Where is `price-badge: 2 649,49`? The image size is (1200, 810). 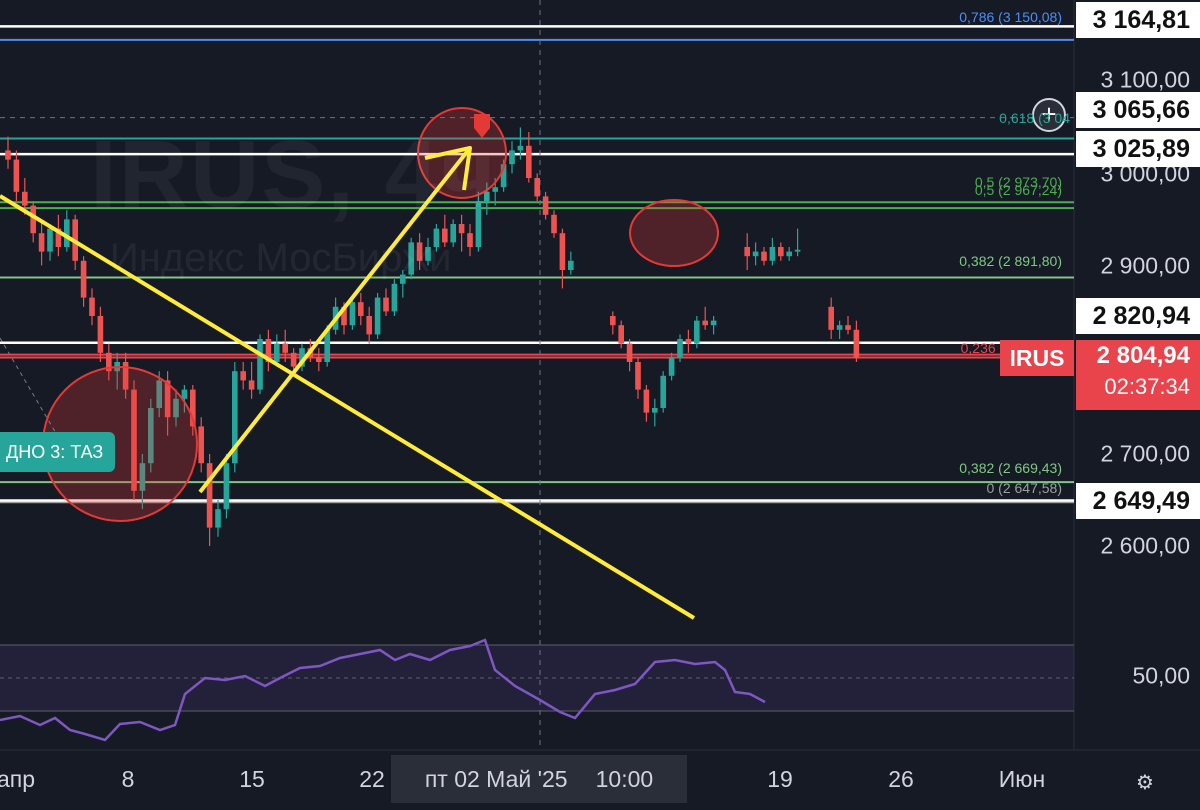
price-badge: 2 649,49 is located at coordinates (1138, 501).